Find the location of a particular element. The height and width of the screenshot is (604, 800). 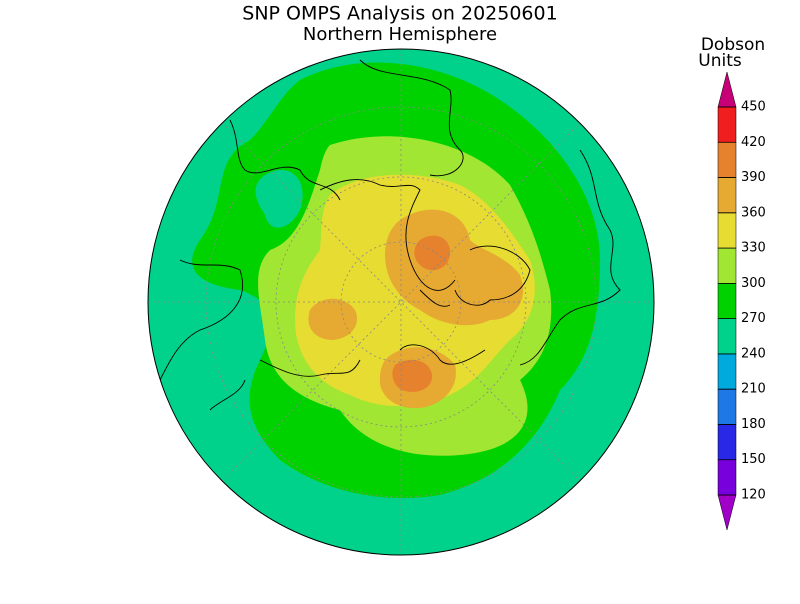

colorbar-tick-label: 300 is located at coordinates (753, 283).